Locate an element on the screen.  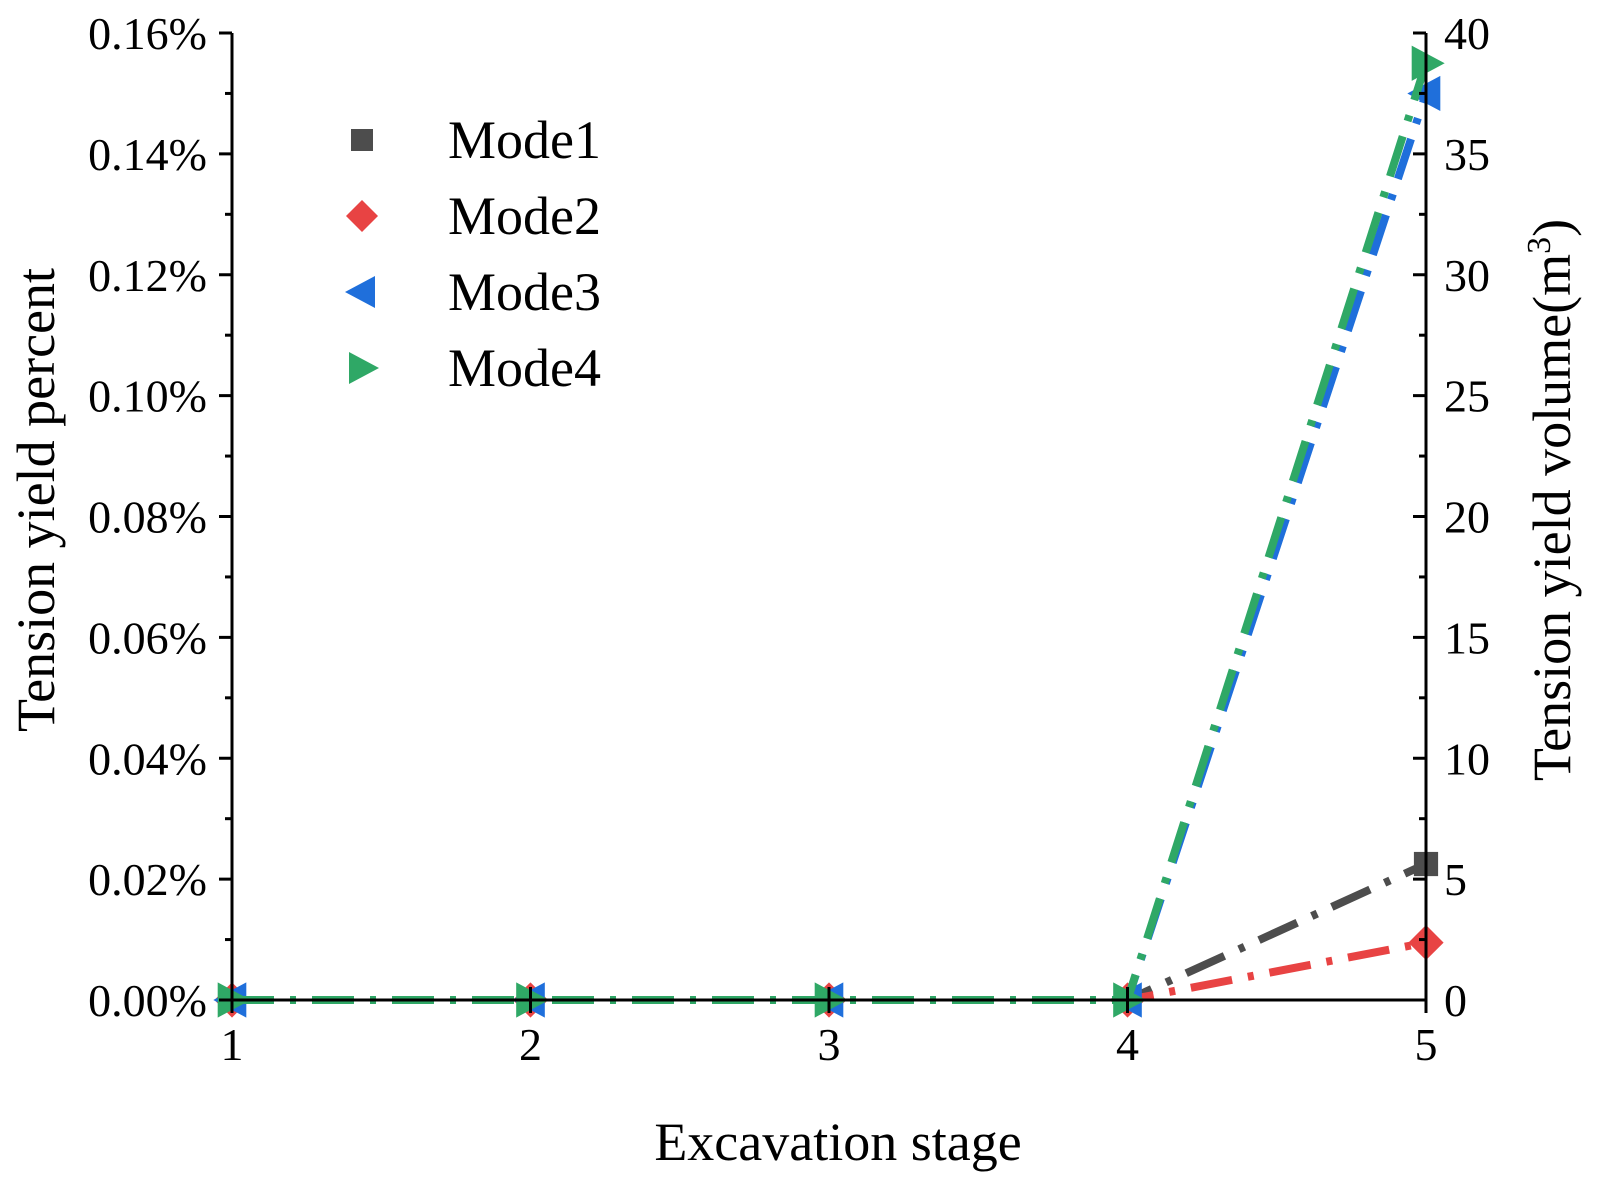
x-tick-label: 5 is located at coordinates (1426, 1044).